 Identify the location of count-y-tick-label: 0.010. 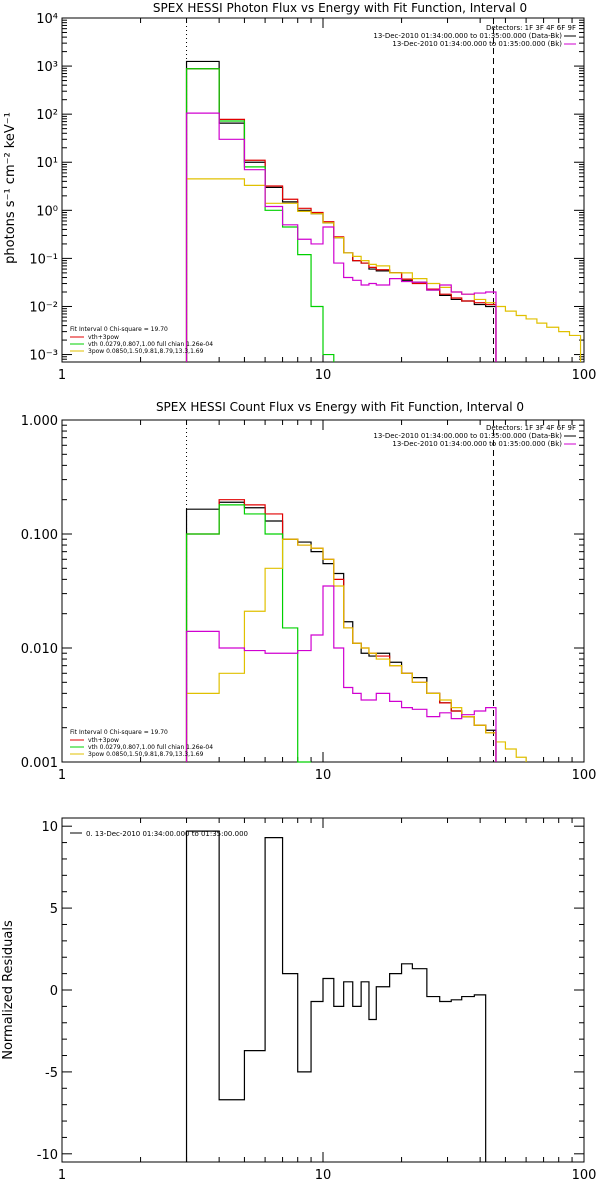
(39, 649).